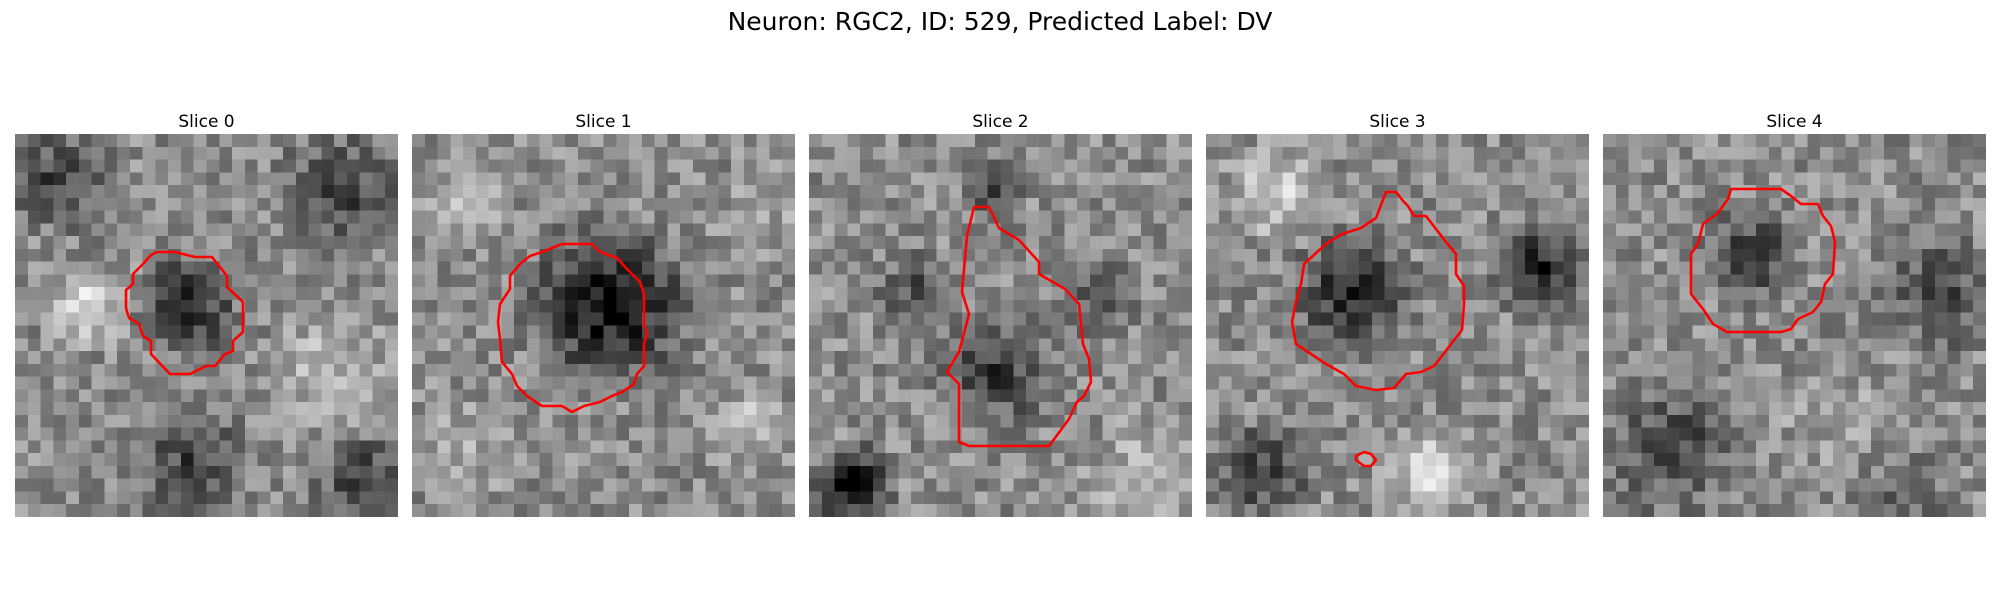 Image resolution: width=2000 pixels, height=600 pixels. I want to click on slice-title-4: Slice 4, so click(1794, 122).